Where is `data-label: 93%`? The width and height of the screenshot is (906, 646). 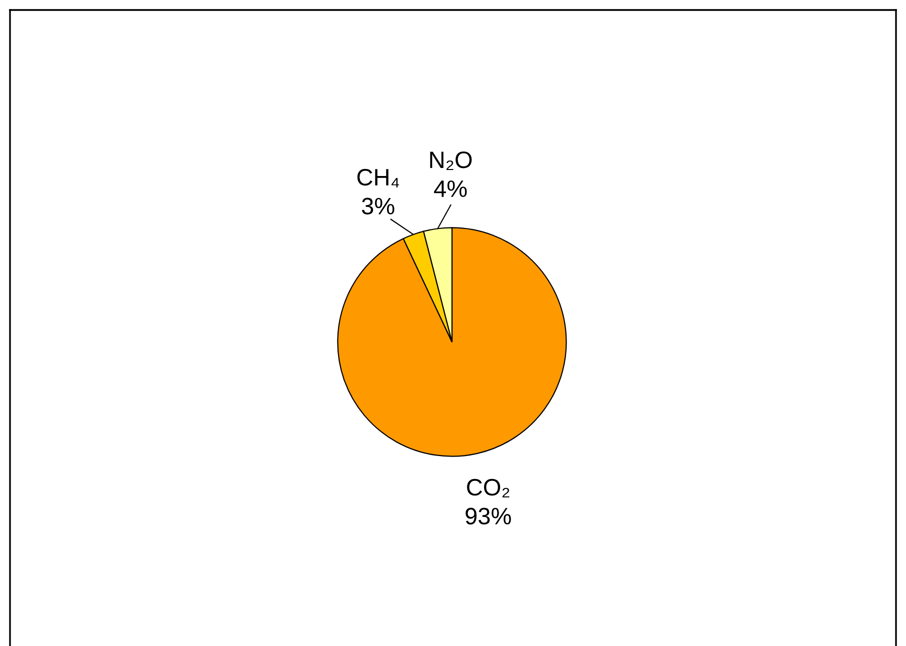 data-label: 93% is located at coordinates (488, 516).